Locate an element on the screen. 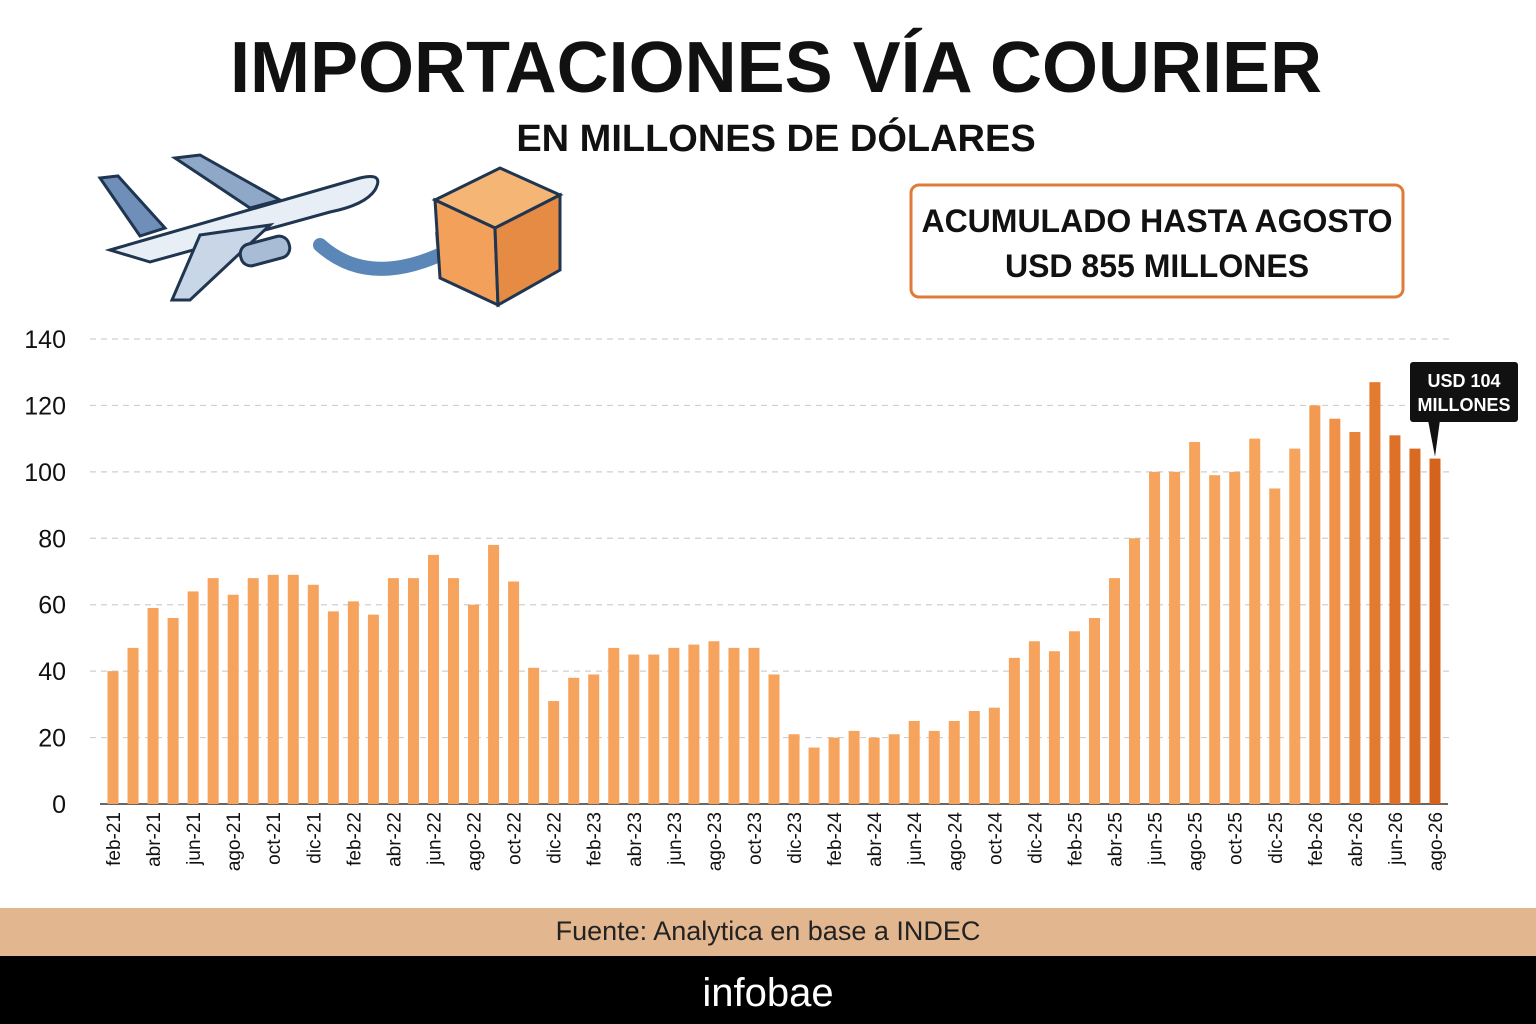 The width and height of the screenshot is (1536, 1024). x-tick-label: ago-26 is located at coordinates (1436, 841).